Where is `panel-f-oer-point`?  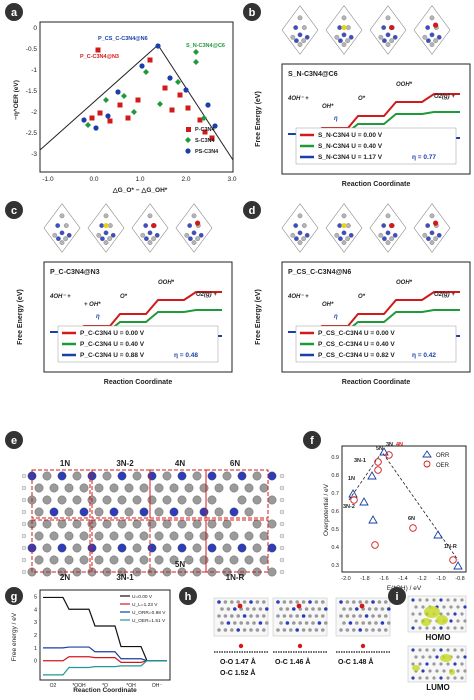 panel-f-oer-point is located at coordinates (389, 455).